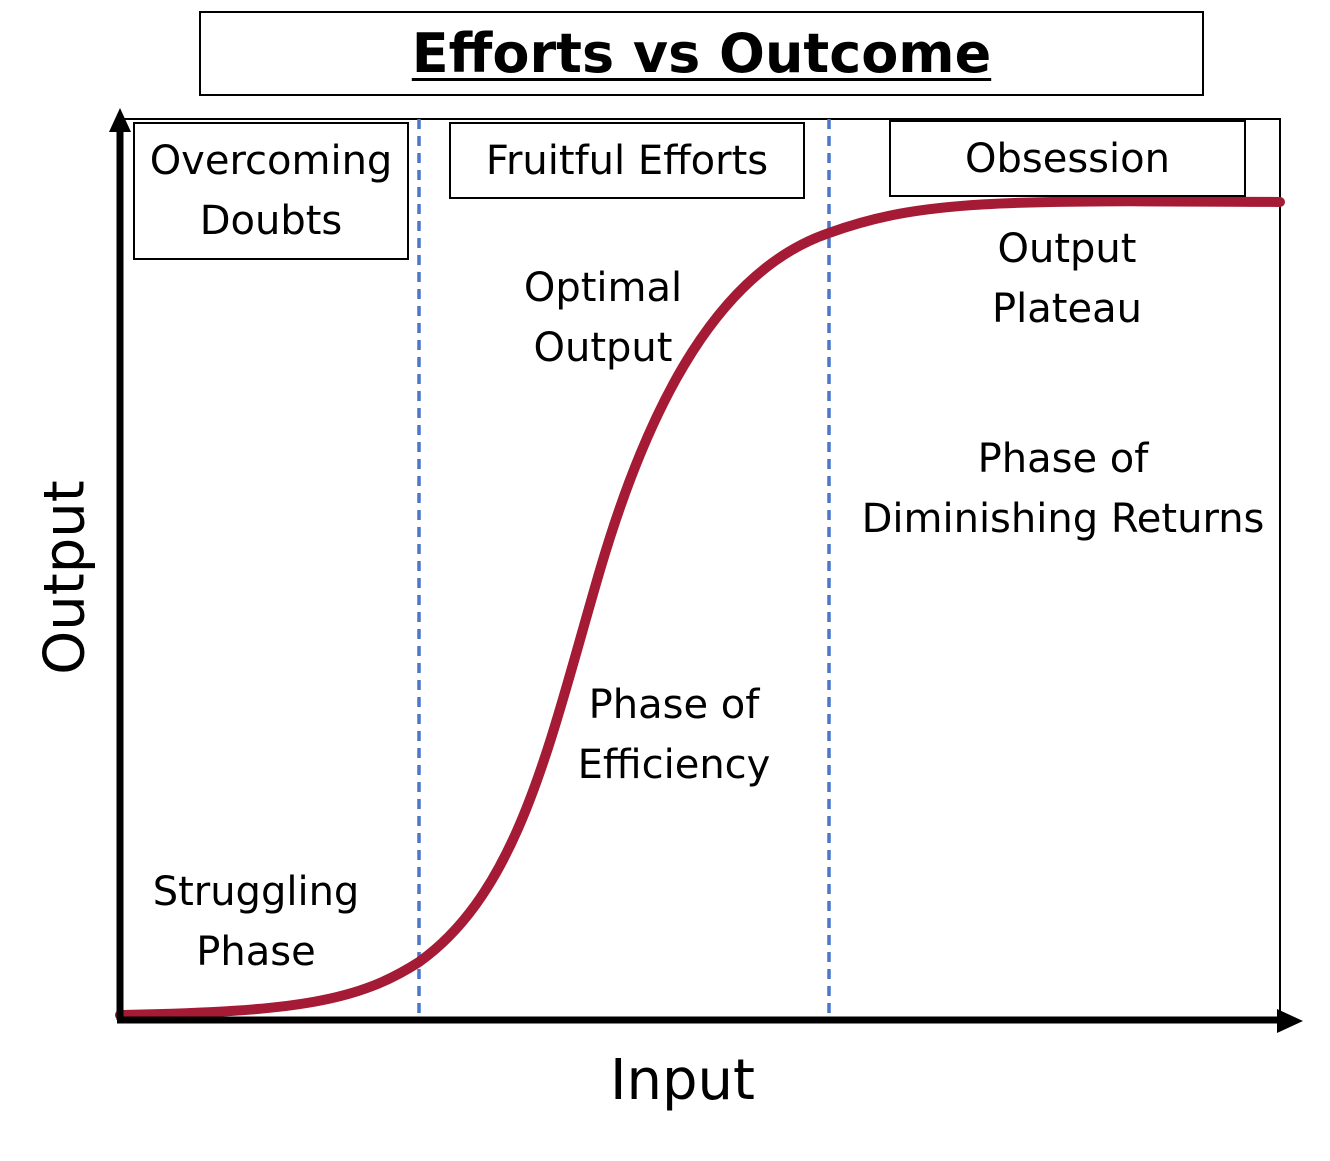  I want to click on label-efficiency: Phase of Efficiency, so click(674, 735).